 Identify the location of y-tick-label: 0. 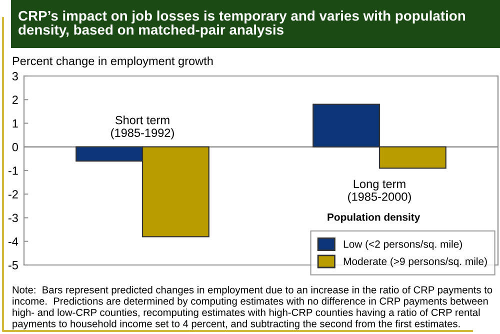
(15, 147).